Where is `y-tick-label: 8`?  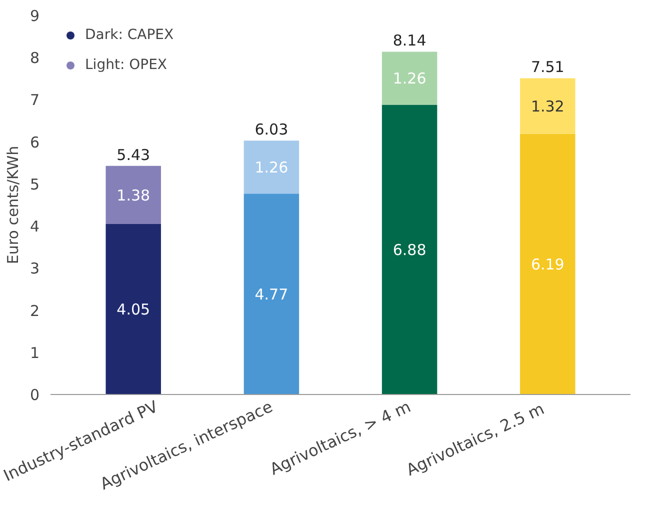 y-tick-label: 8 is located at coordinates (35, 58).